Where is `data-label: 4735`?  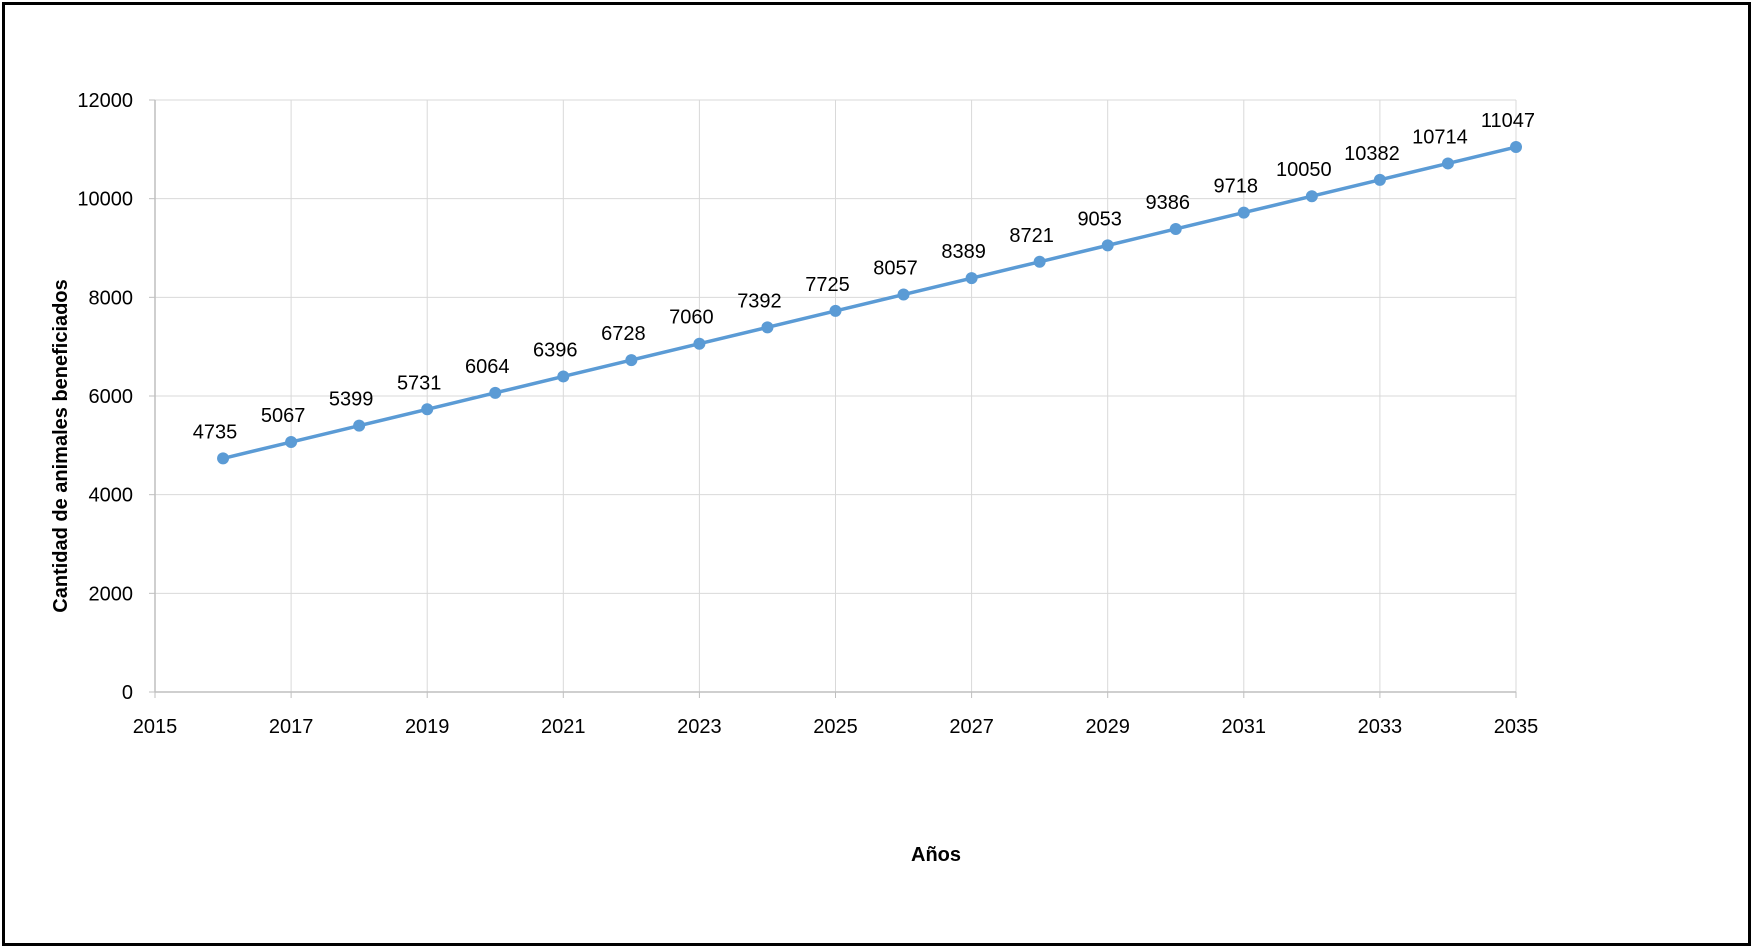 data-label: 4735 is located at coordinates (215, 432).